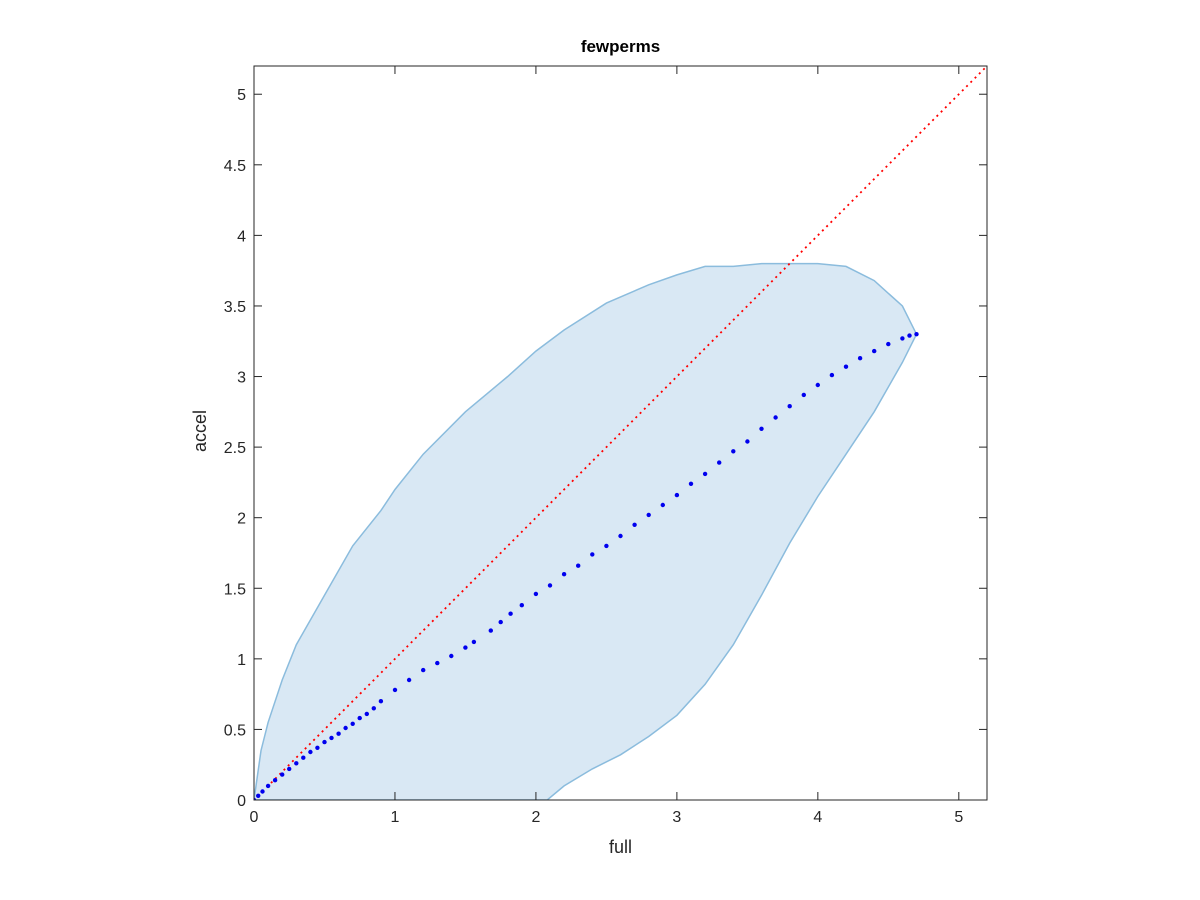  What do you see at coordinates (958, 817) in the screenshot?
I see `x-tick-label: 5` at bounding box center [958, 817].